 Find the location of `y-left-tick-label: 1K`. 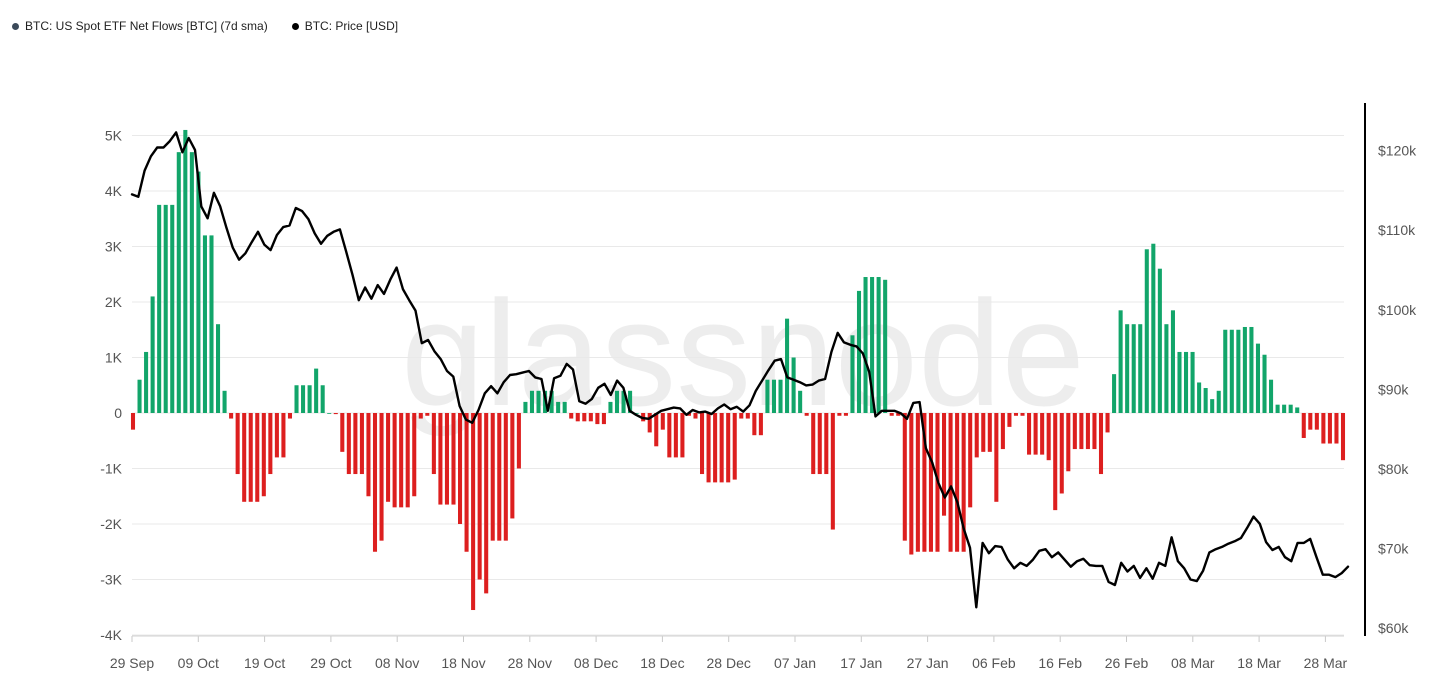

y-left-tick-label: 1K is located at coordinates (114, 358).